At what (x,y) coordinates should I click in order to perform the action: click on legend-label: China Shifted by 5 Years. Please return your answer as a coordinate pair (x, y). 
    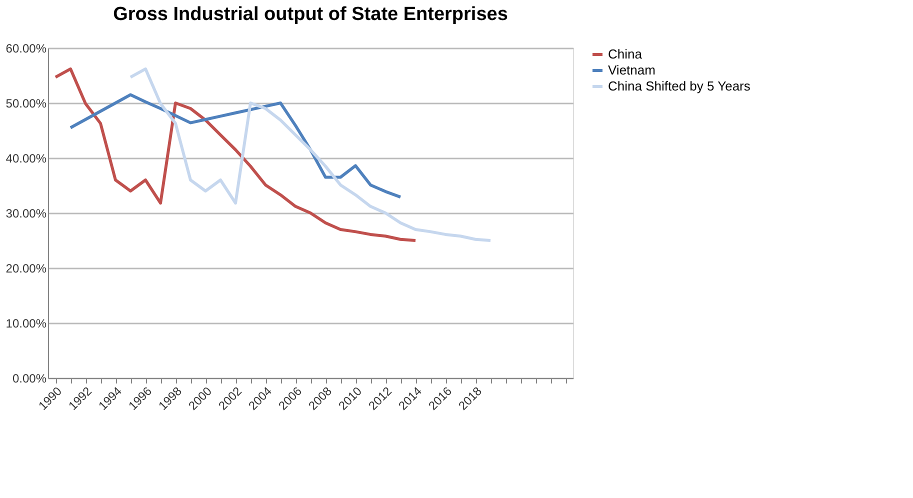
    Looking at the image, I should click on (679, 86).